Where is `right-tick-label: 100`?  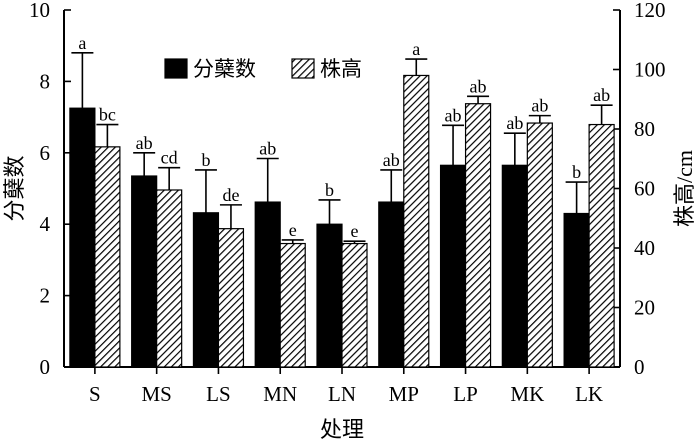
right-tick-label: 100 is located at coordinates (650, 70).